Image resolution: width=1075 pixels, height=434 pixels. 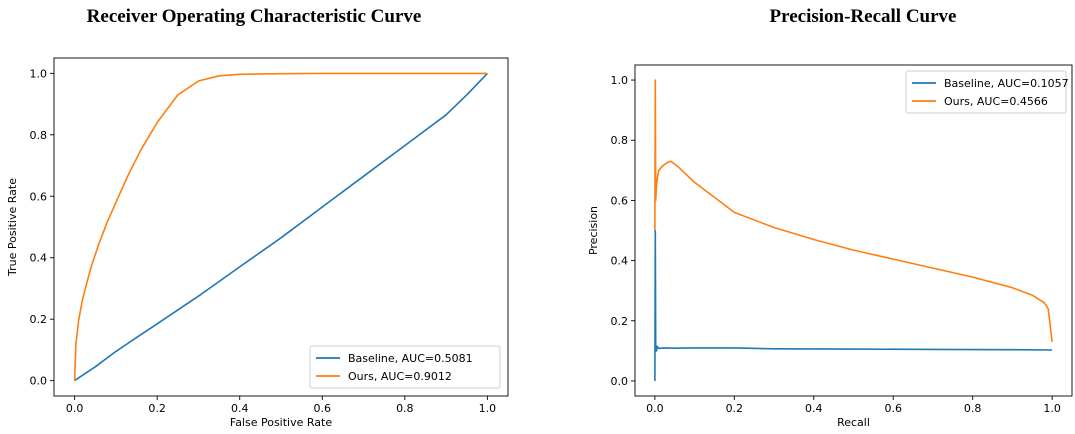 I want to click on pr-x-tick-label: 1.0, so click(x=1052, y=408).